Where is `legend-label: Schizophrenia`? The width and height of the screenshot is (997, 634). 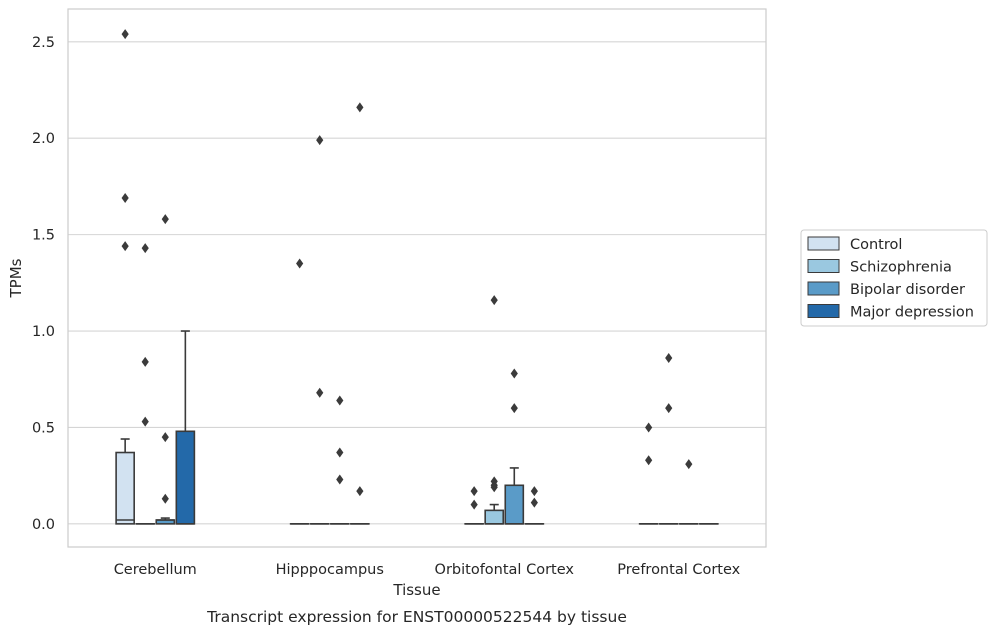
legend-label: Schizophrenia is located at coordinates (901, 268).